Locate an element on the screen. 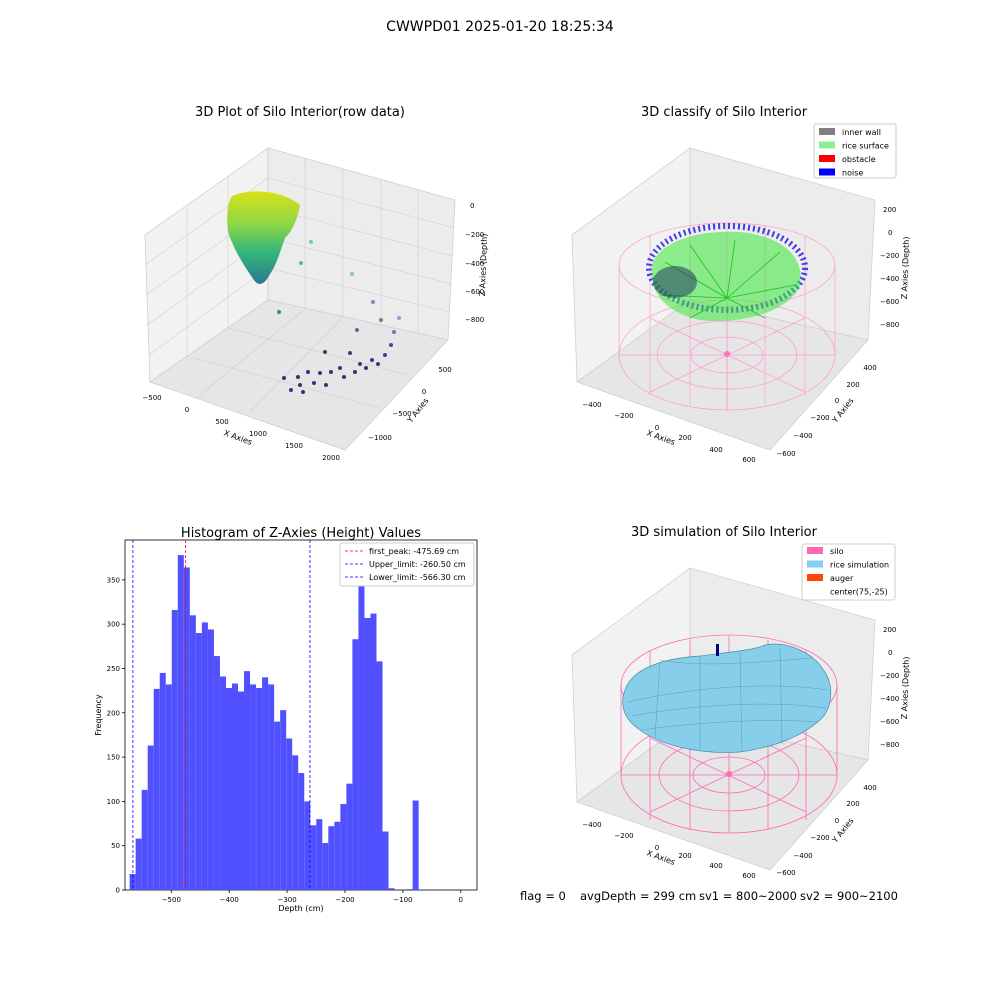  figure-suptitle: CWWPD01 2025-01-20 18:25:34 is located at coordinates (500, 27).